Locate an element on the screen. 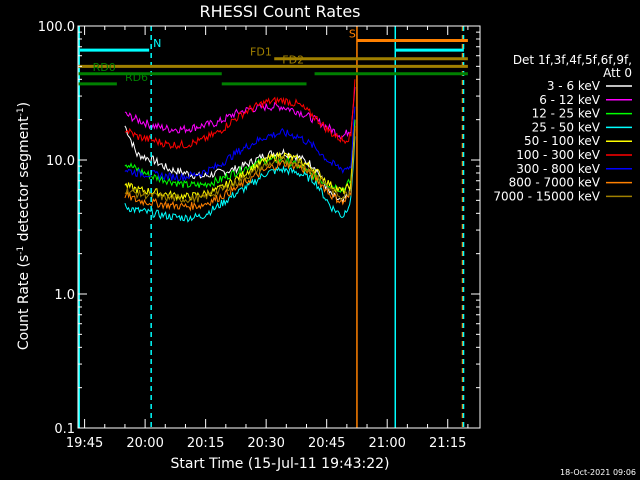  x-tick-label-5: 21:00 is located at coordinates (386, 443).